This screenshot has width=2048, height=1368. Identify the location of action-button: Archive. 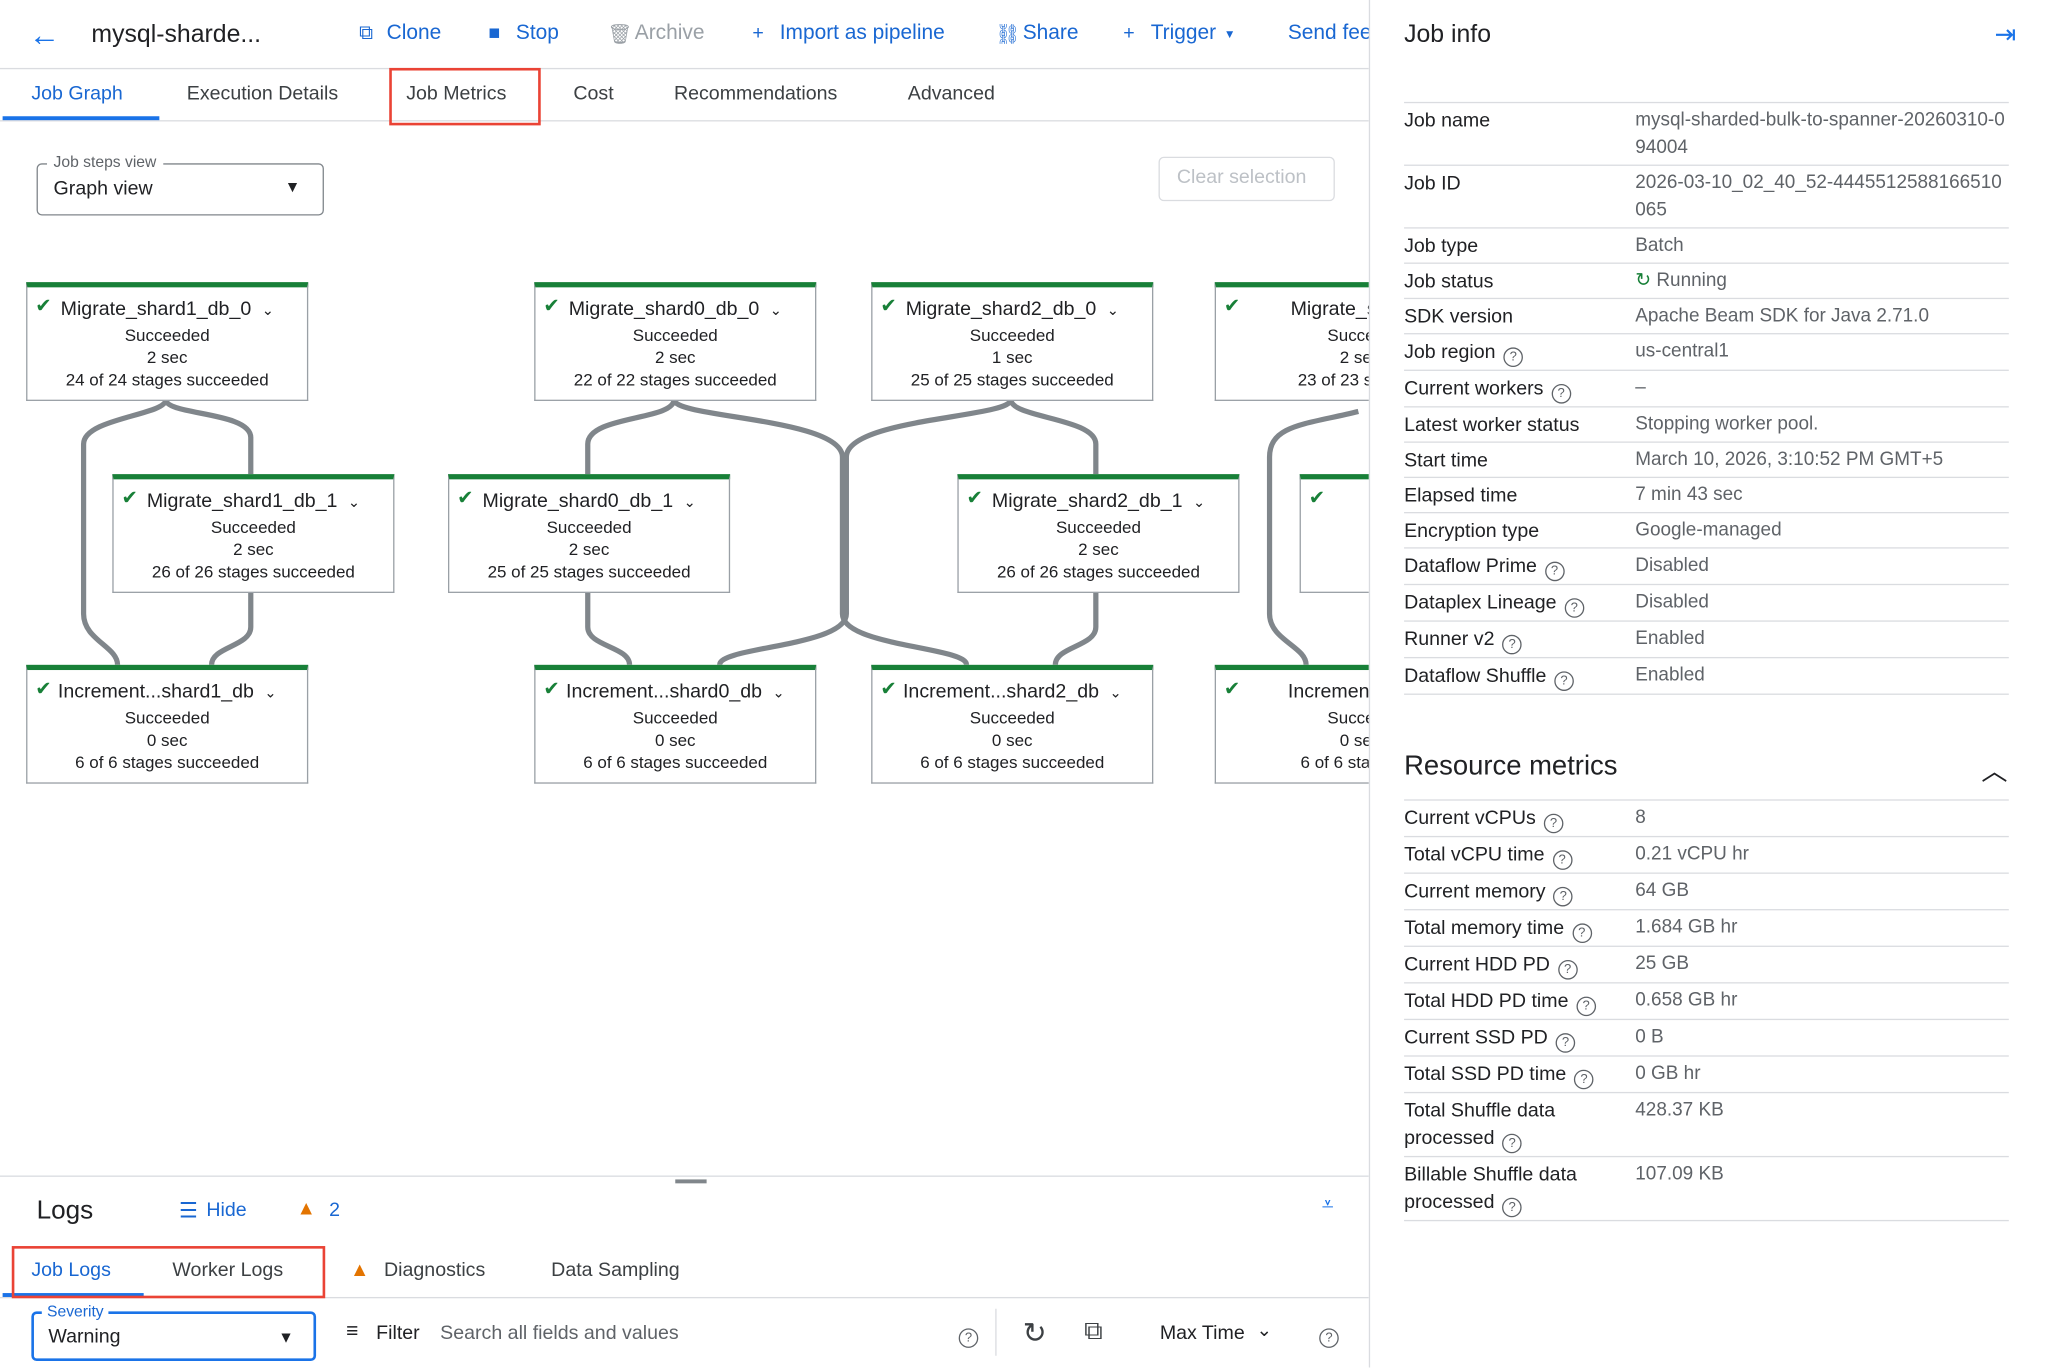
(669, 33).